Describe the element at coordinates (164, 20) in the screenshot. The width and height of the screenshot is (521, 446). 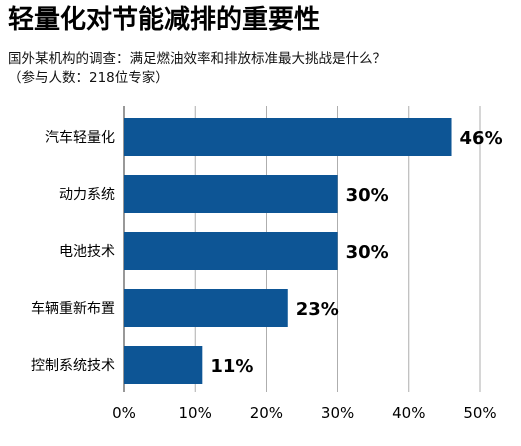
I see `chart-title: 轻量化对节能减排的重要性` at that location.